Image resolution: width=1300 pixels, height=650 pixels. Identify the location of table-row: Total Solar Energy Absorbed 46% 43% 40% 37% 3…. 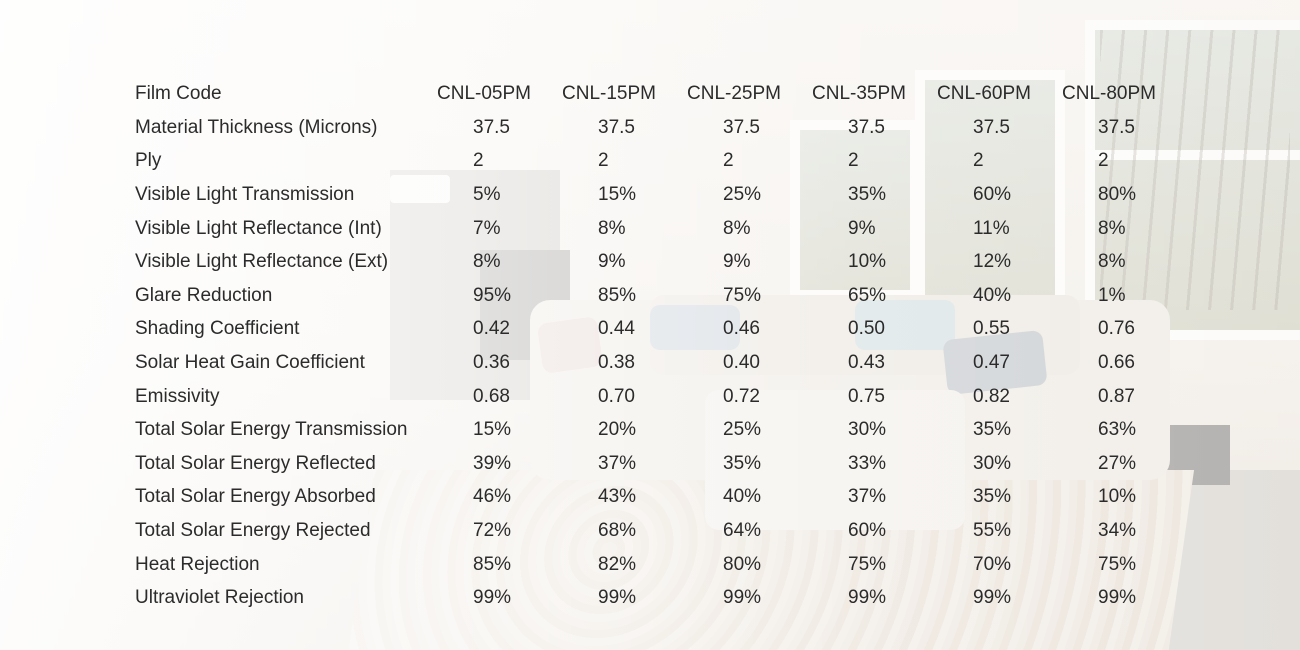
(654, 497).